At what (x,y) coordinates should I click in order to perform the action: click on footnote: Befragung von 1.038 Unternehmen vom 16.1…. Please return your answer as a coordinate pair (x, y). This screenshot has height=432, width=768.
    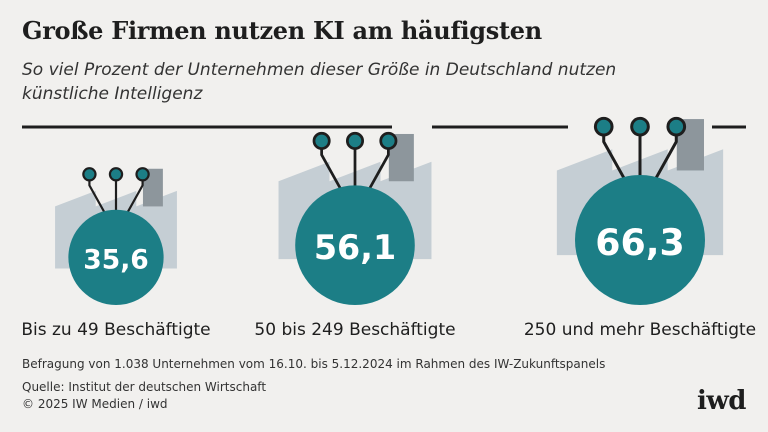
    Looking at the image, I should click on (314, 364).